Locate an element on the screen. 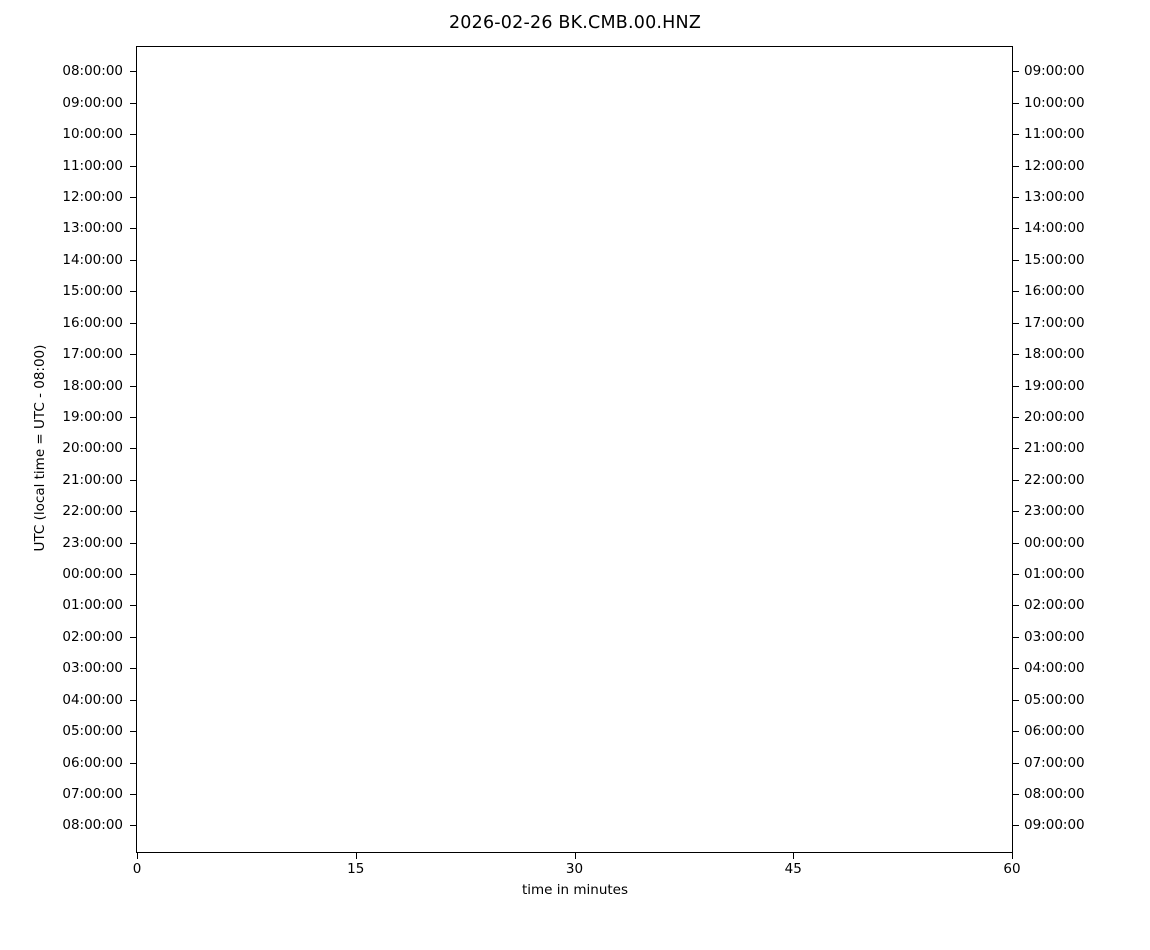 This screenshot has height=950, width=1150. y-axis-label-right: 23:00:00 is located at coordinates (1054, 511).